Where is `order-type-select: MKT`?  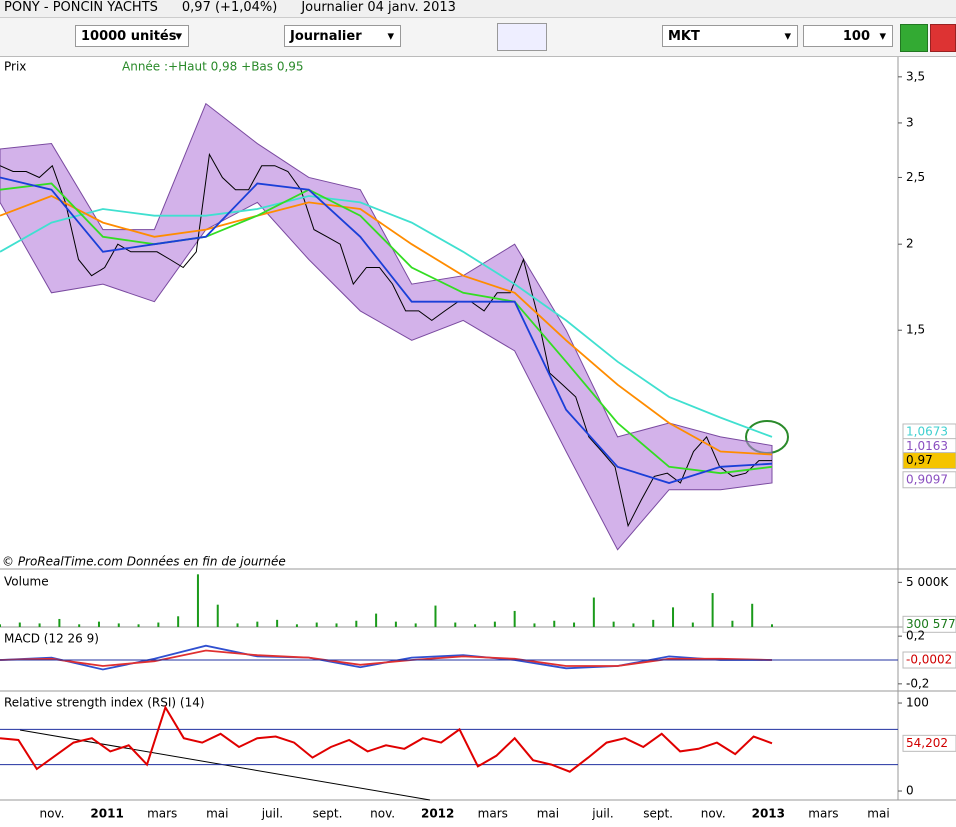 order-type-select: MKT is located at coordinates (730, 36).